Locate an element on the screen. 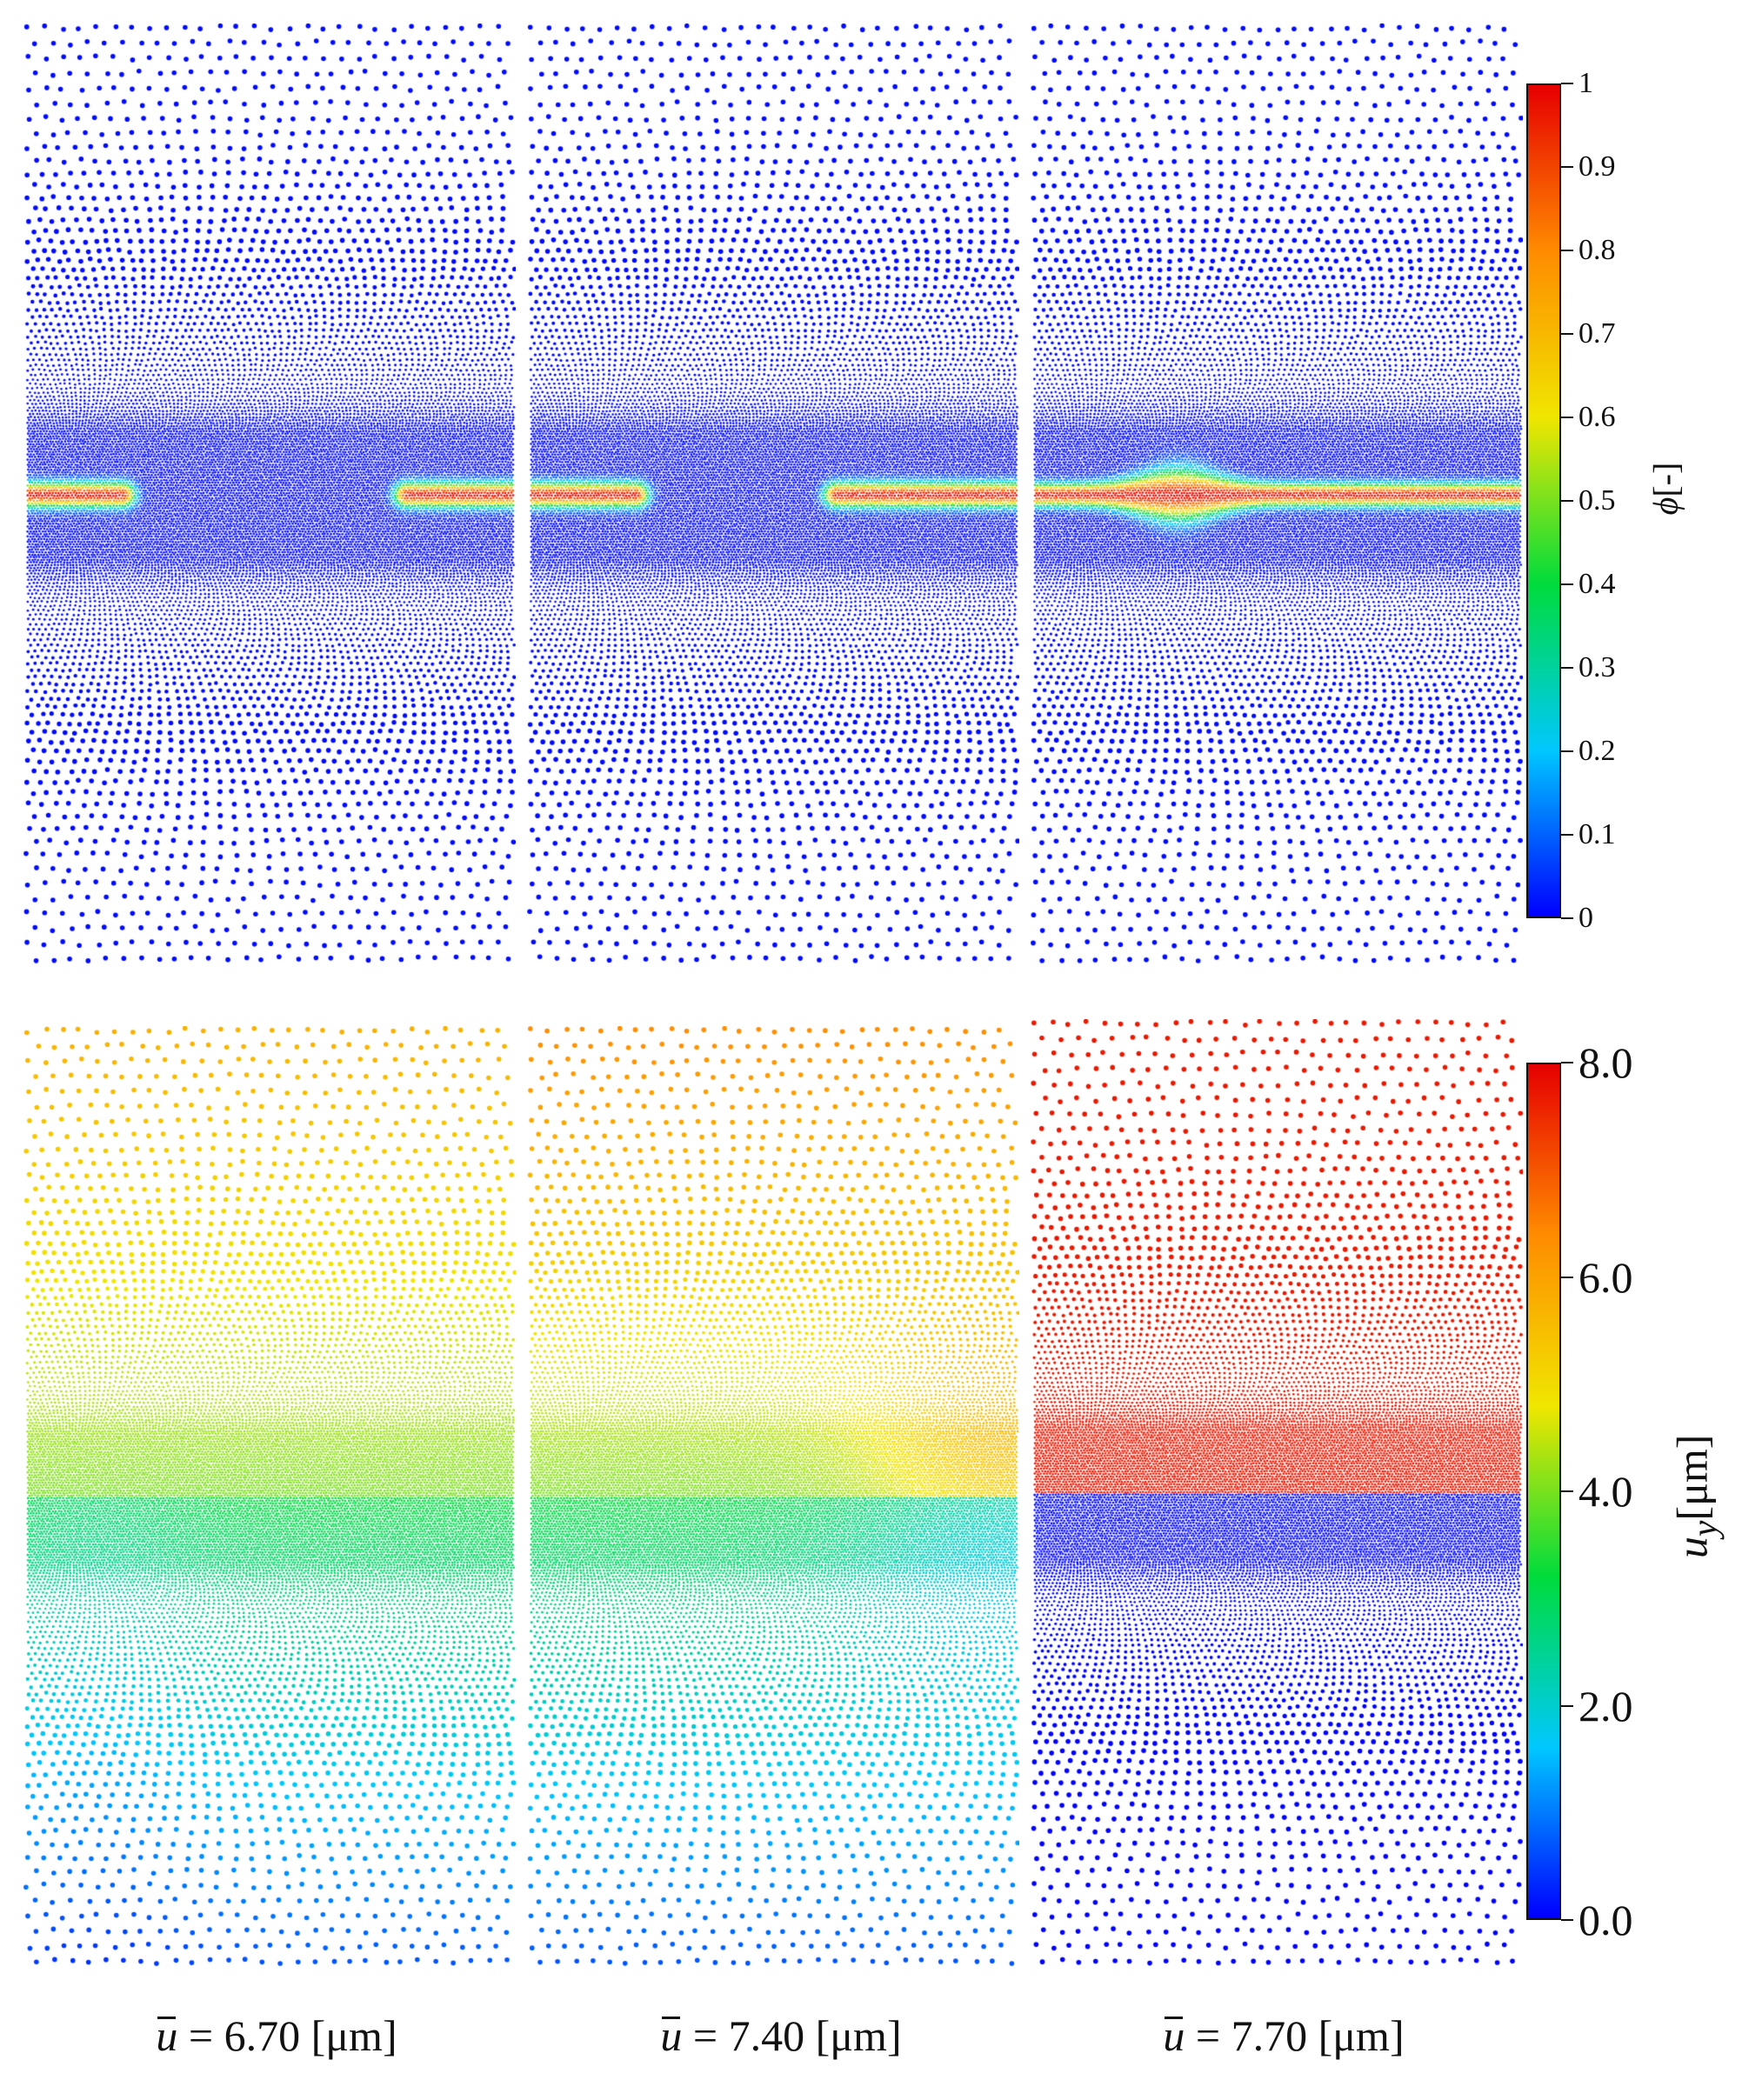  phi-tick-label: 0.8 is located at coordinates (1597, 250).